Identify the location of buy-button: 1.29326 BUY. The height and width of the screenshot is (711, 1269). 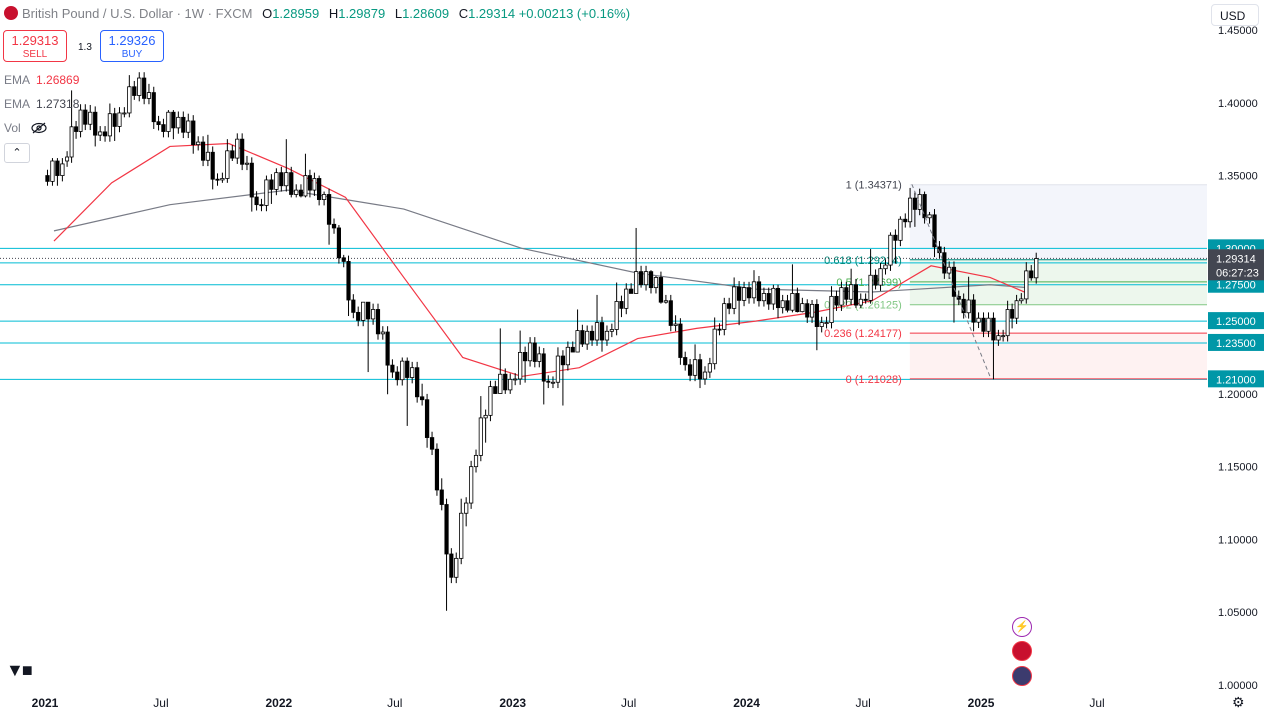
(132, 46).